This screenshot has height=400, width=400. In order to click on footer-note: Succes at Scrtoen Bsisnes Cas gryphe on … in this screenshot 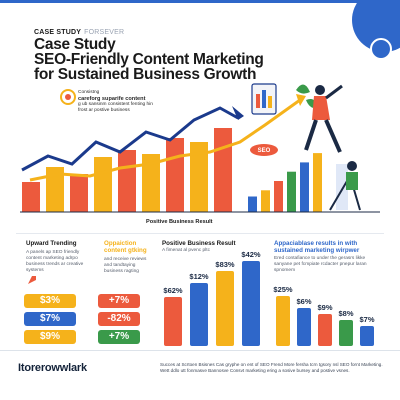, I will do `click(275, 368)`.